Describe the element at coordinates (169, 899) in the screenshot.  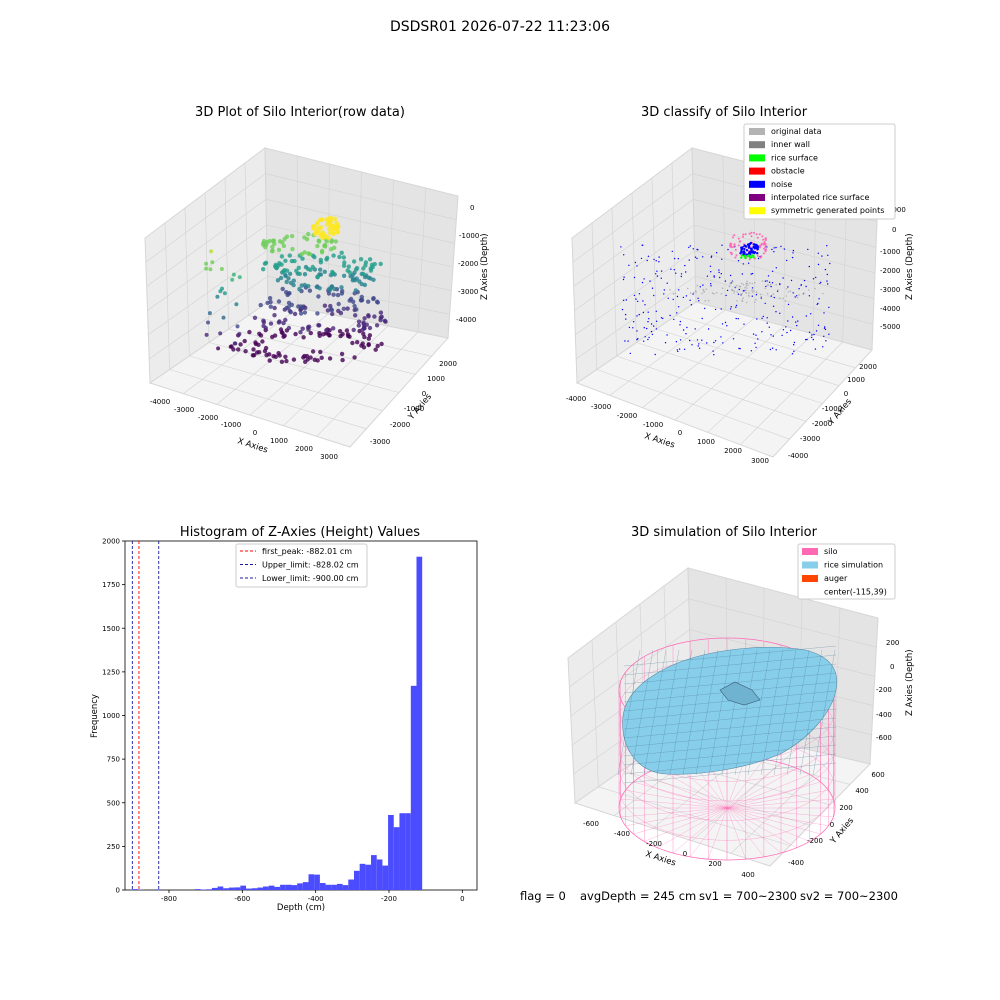
I see `x-tick-label: -800` at that location.